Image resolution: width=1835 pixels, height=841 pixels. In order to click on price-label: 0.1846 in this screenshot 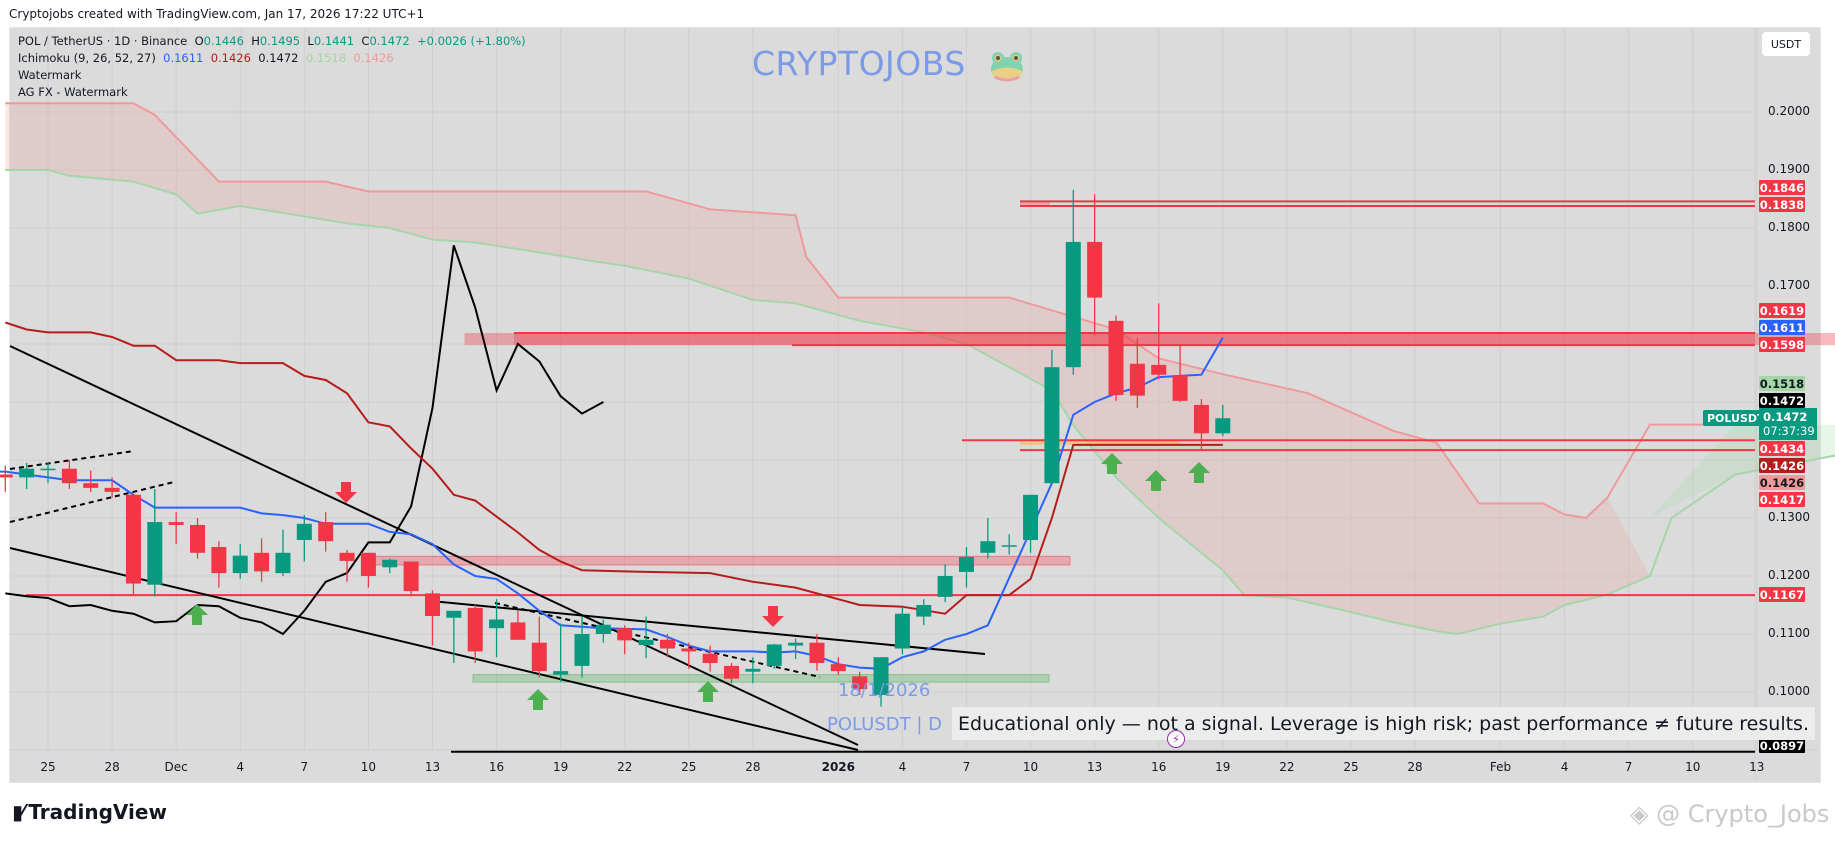, I will do `click(1782, 187)`.